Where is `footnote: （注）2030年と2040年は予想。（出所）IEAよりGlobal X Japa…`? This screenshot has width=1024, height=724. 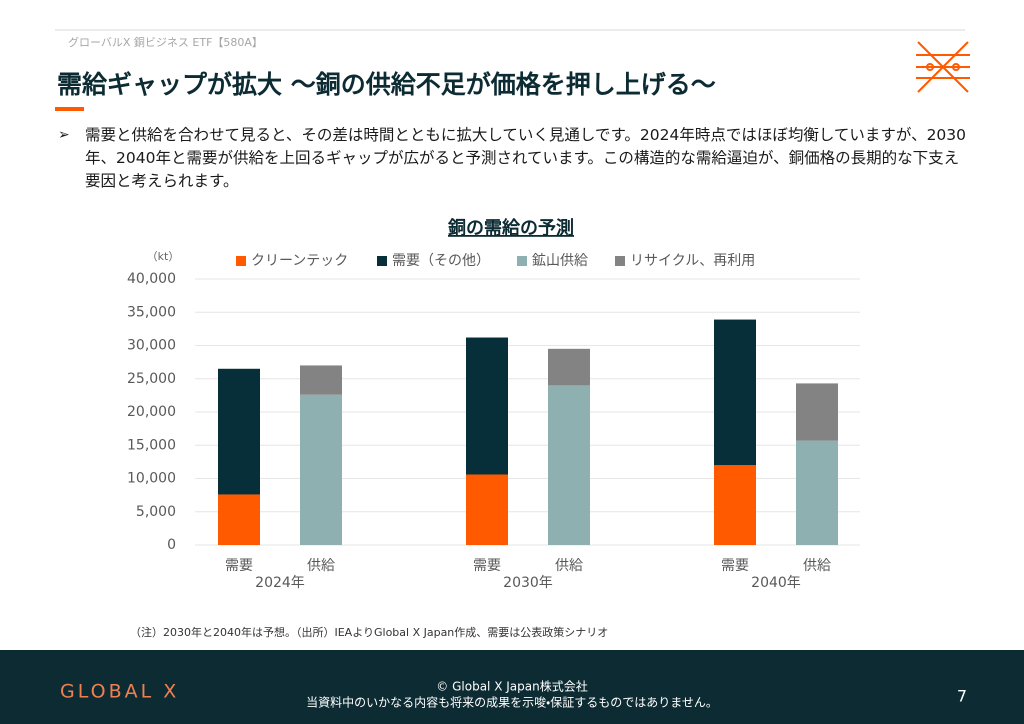
footnote: （注）2030年と2040年は予想。（出所）IEAよりGlobal X Japa… is located at coordinates (369, 632).